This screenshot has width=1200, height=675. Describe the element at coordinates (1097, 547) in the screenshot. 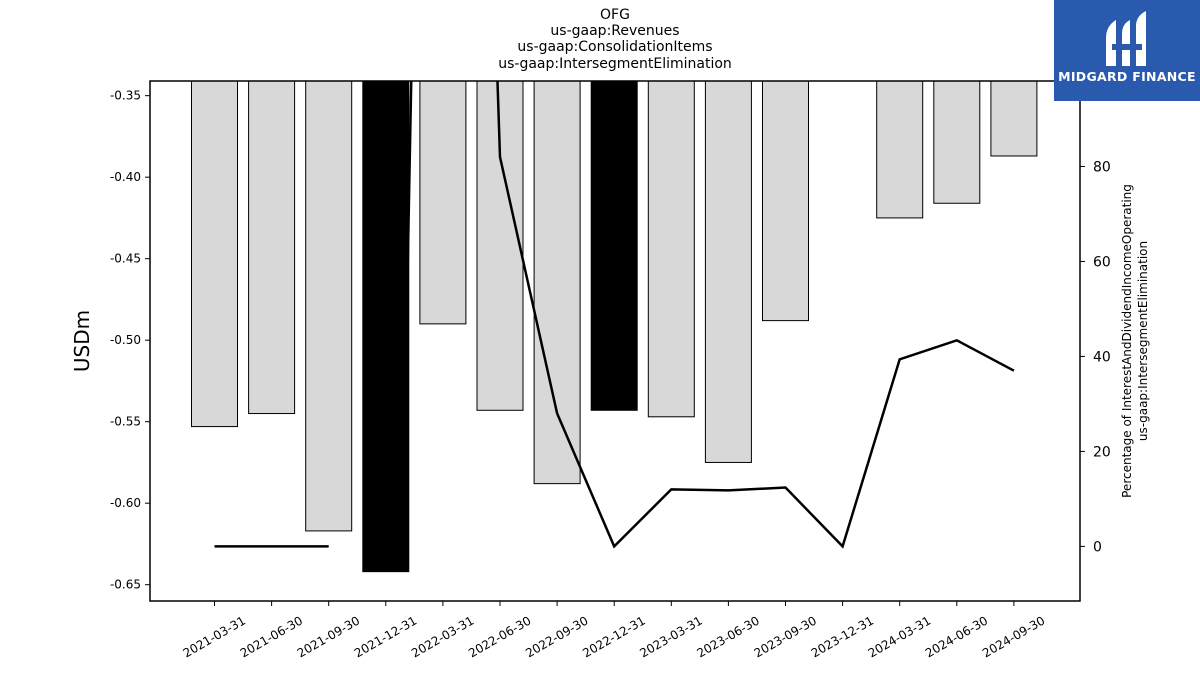

I see `y2-tick-label-0: 0` at that location.